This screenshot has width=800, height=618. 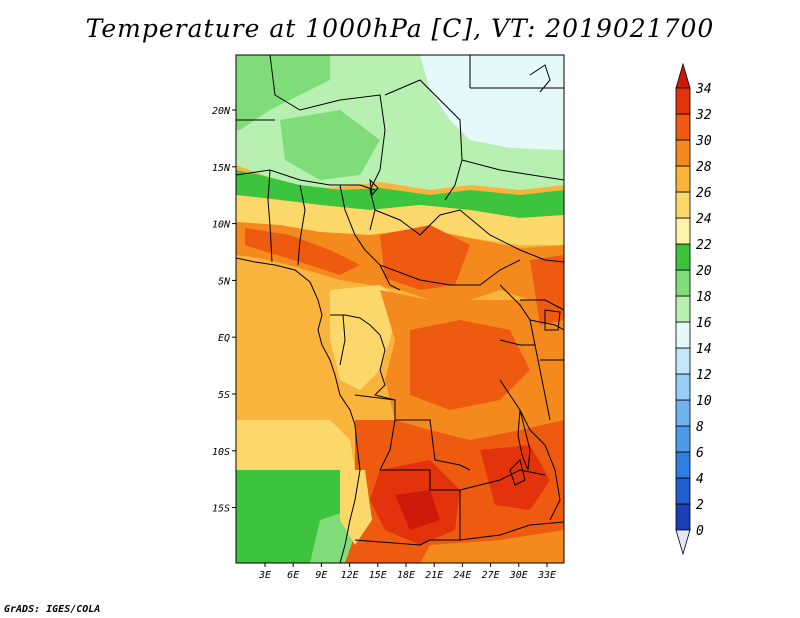 What do you see at coordinates (683, 75) in the screenshot?
I see `colorbar-top-triangle` at bounding box center [683, 75].